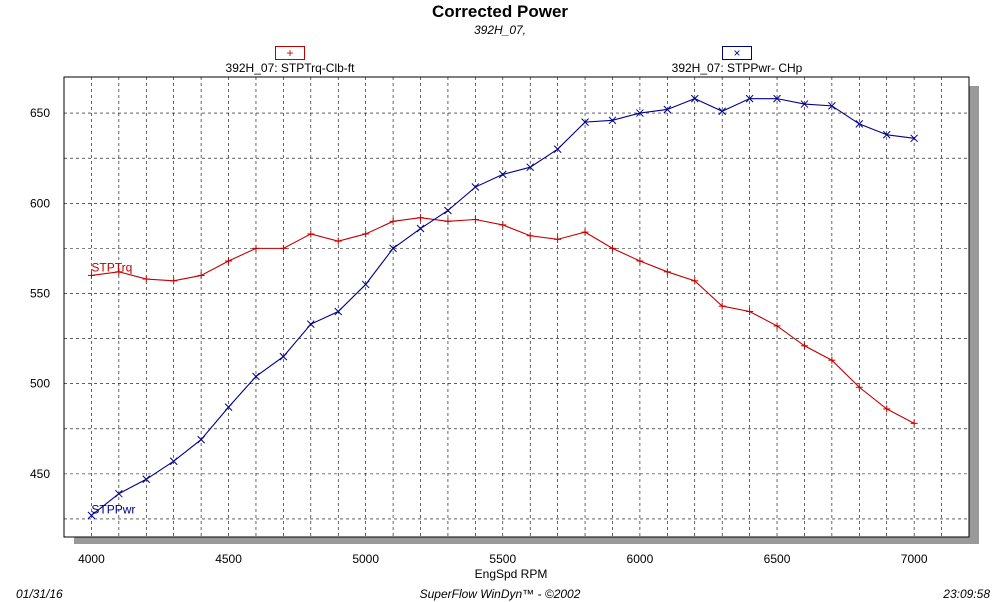 The height and width of the screenshot is (602, 1000). Describe the element at coordinates (914, 559) in the screenshot. I see `x-tick-label: 7000` at that location.